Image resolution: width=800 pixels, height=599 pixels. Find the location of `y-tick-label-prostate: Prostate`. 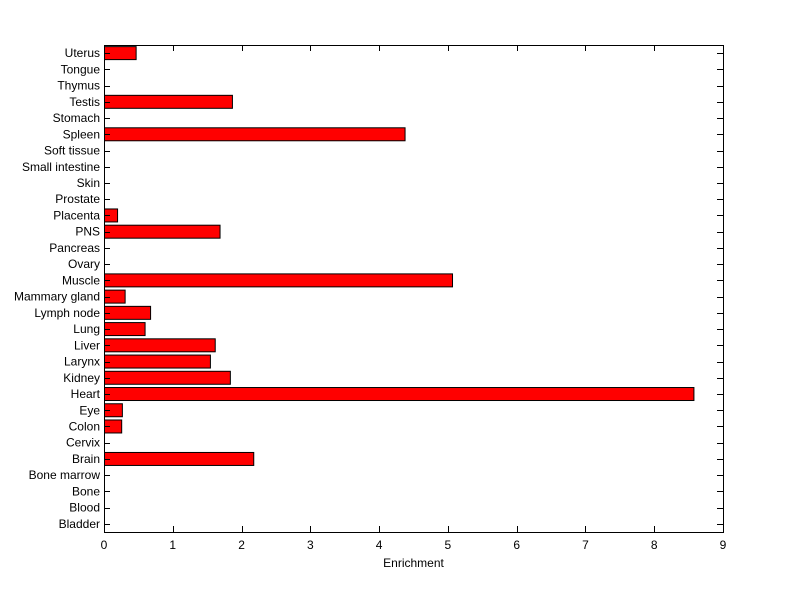

y-tick-label-prostate: Prostate is located at coordinates (77, 199).